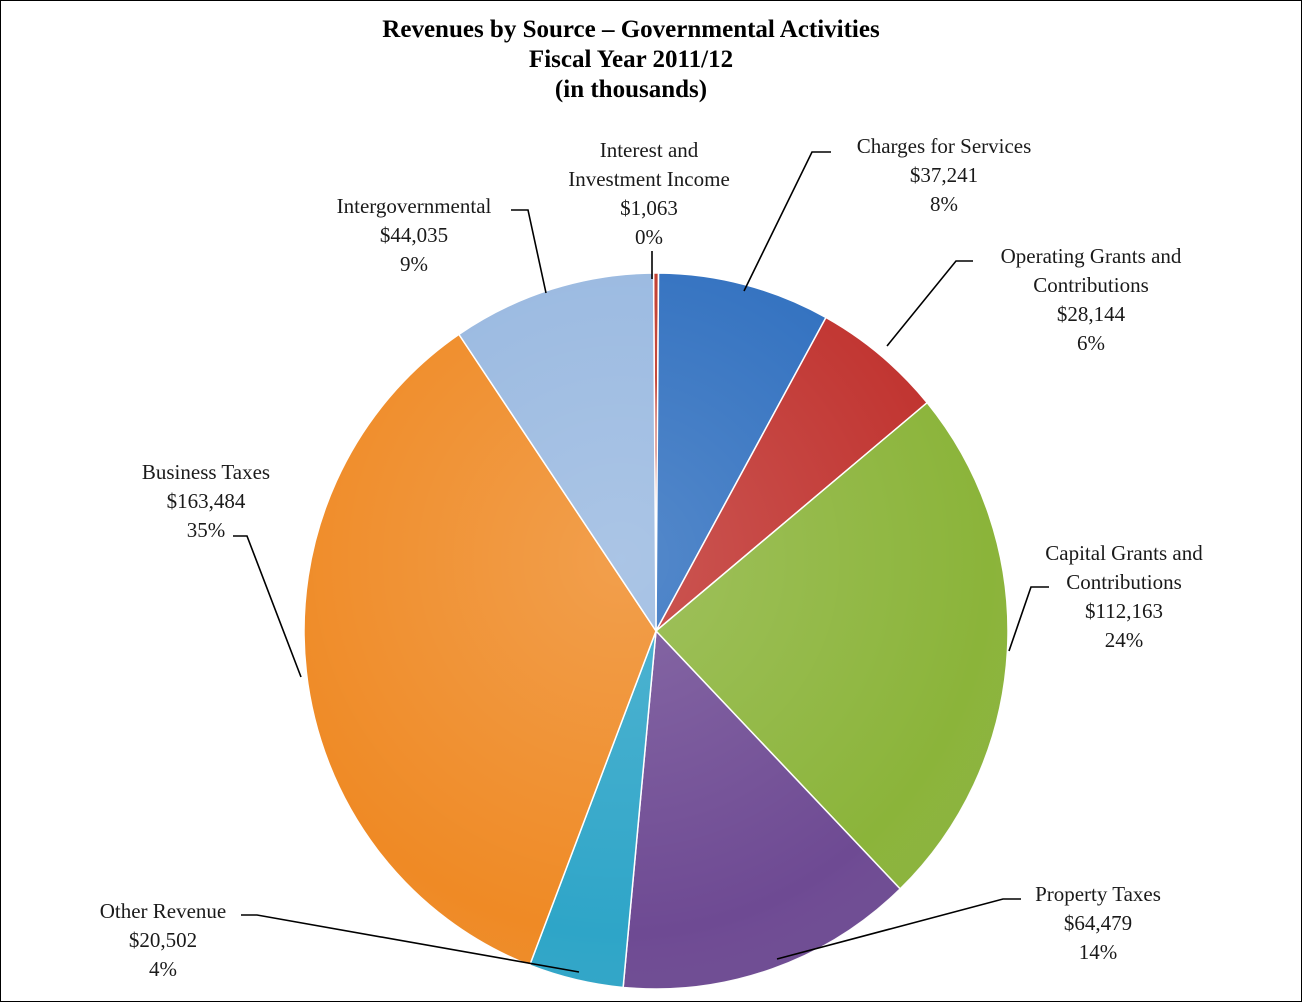  Describe the element at coordinates (649, 208) in the screenshot. I see `slice-value-interest-and-investment-income: $1,063` at that location.